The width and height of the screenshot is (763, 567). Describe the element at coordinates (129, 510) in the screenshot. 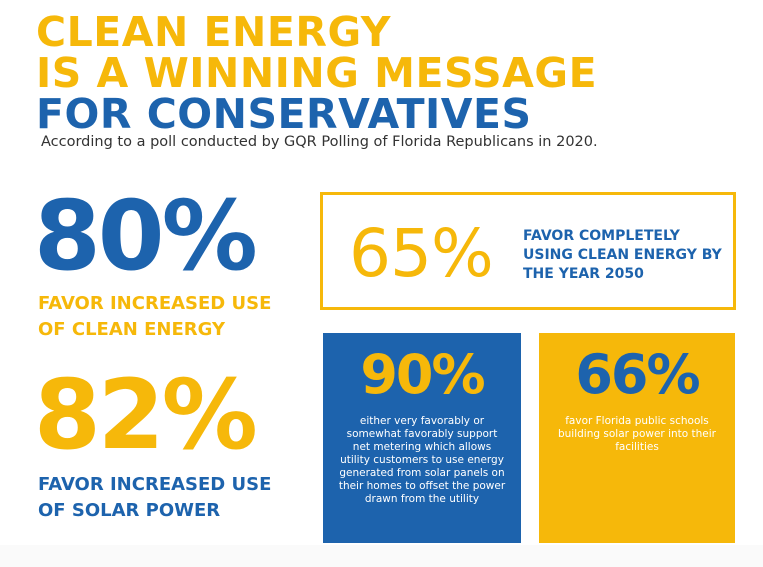

I see `stat-82-label-line-2: OF SOLAR POWER` at that location.